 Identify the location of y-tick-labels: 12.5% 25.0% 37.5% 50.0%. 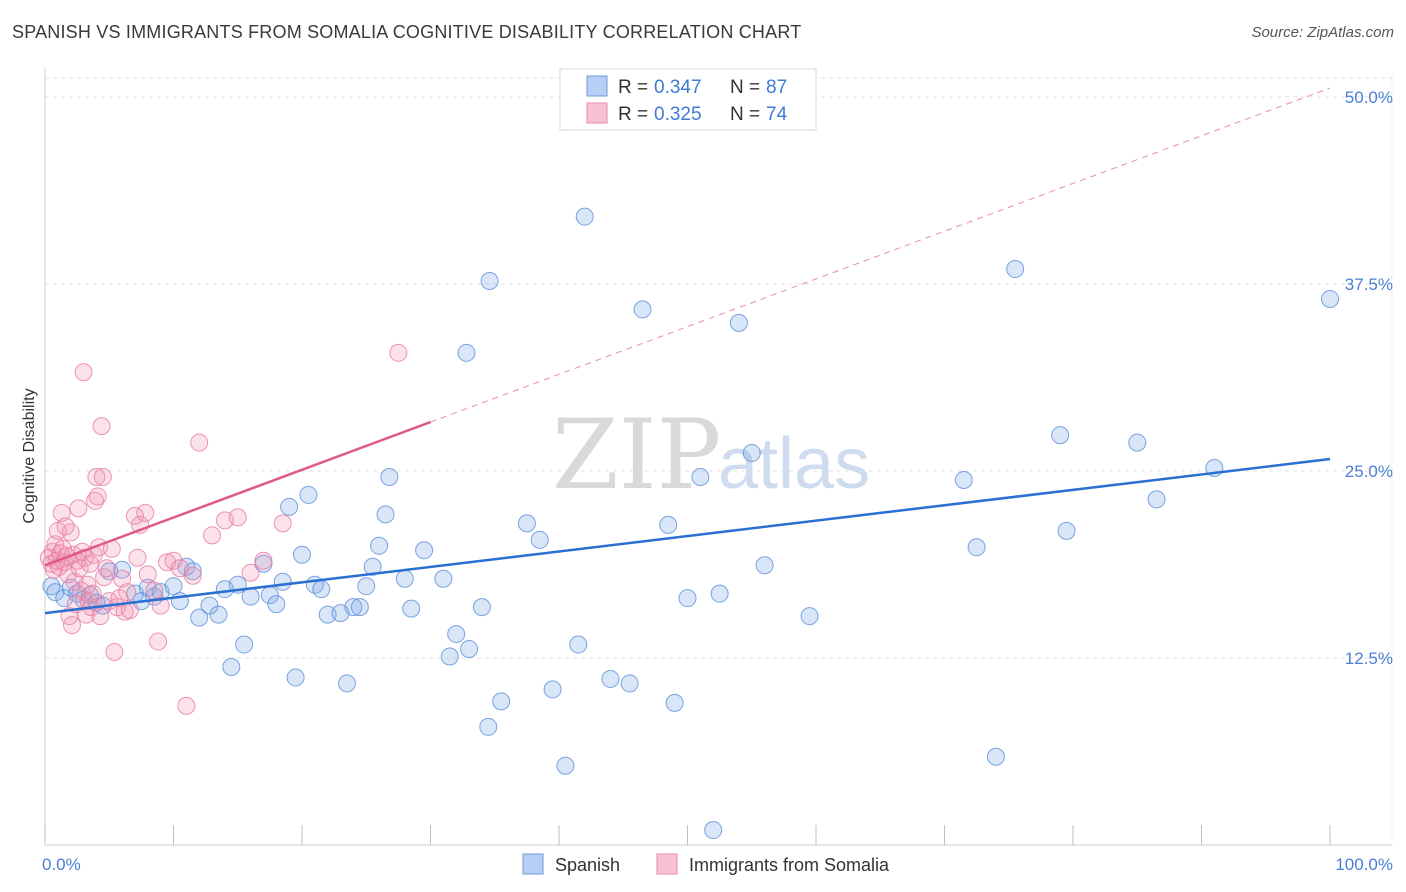
(1369, 378).